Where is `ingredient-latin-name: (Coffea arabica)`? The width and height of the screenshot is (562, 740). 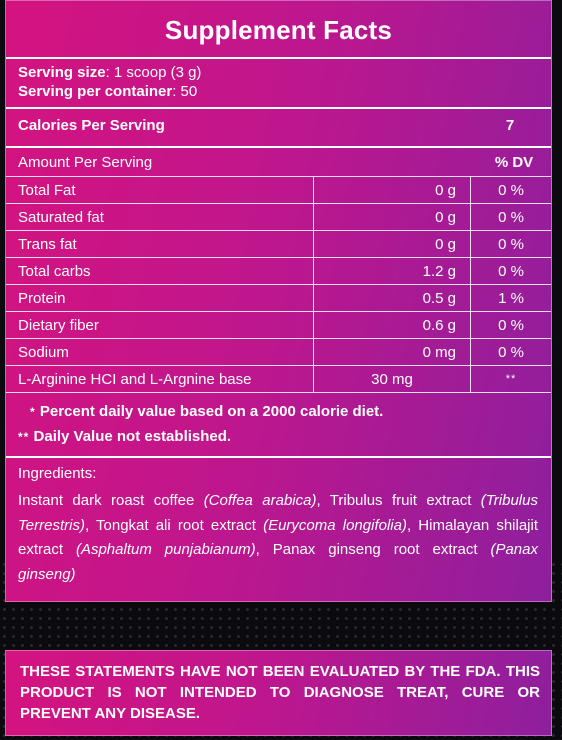 ingredient-latin-name: (Coffea arabica) is located at coordinates (260, 500).